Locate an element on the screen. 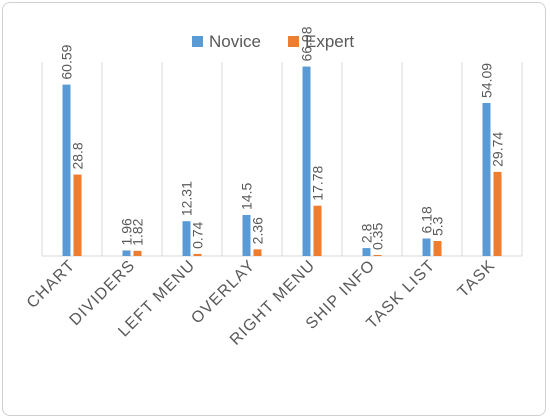  data-label-expert: 0.35 is located at coordinates (378, 236).